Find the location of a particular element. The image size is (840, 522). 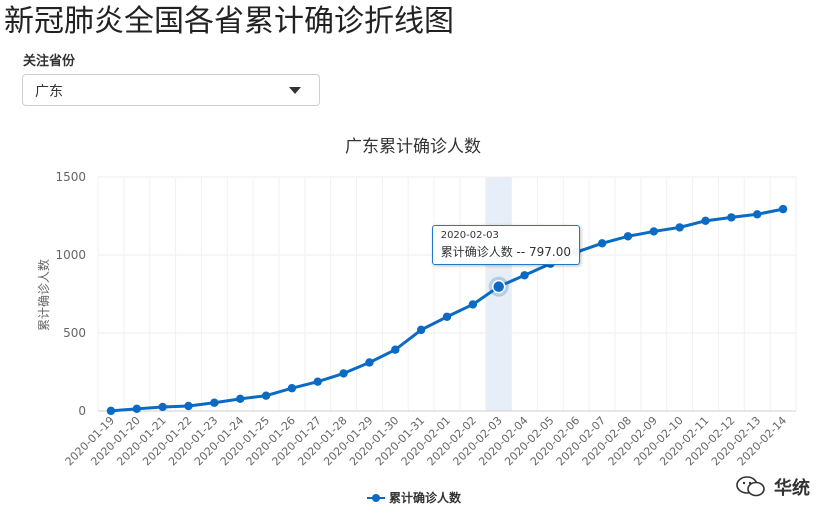

wechat-icon is located at coordinates (750, 486).